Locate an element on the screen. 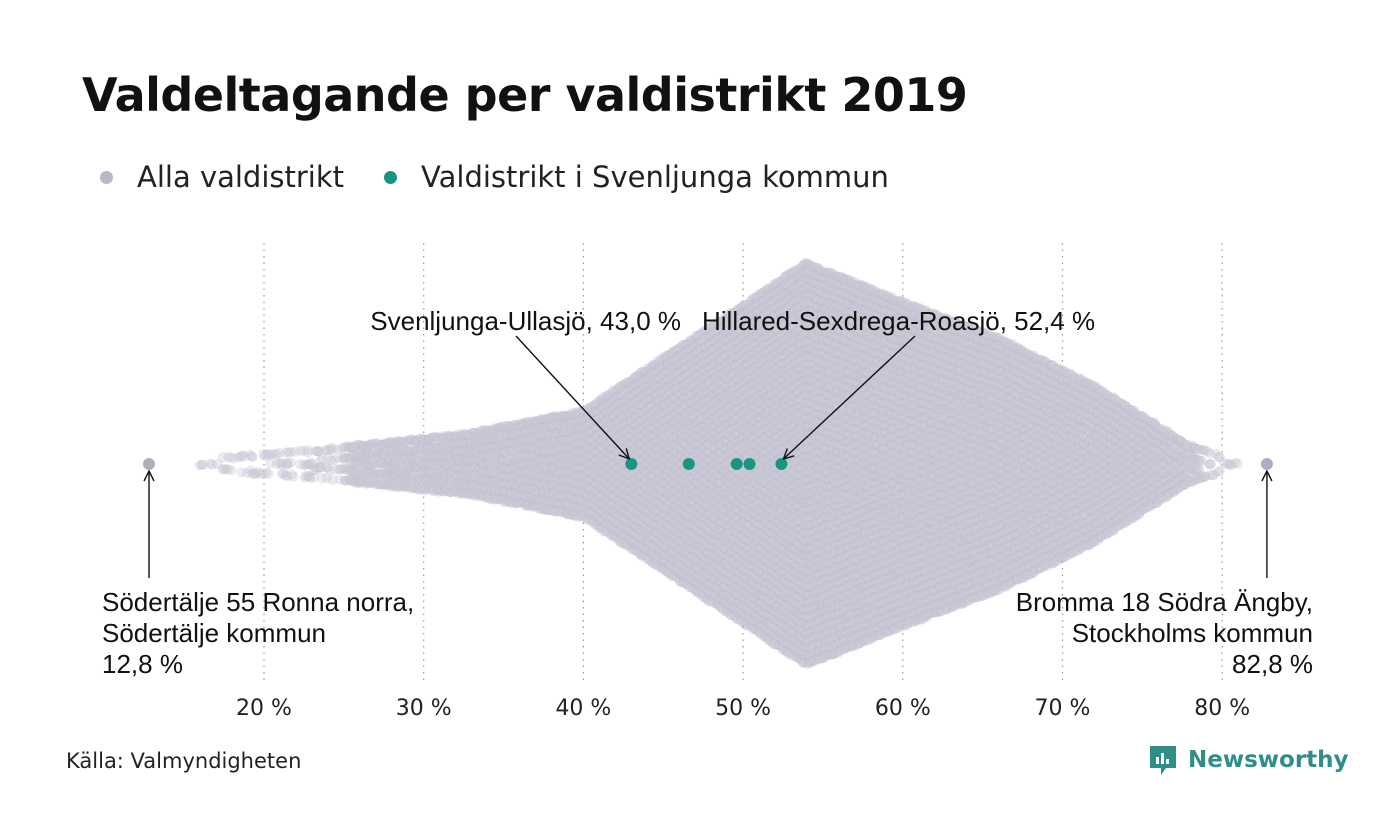 Image resolution: width=1400 pixels, height=840 pixels. legend-item-svenljunga: Valdistrikt i Svenljunga kommun is located at coordinates (636, 177).